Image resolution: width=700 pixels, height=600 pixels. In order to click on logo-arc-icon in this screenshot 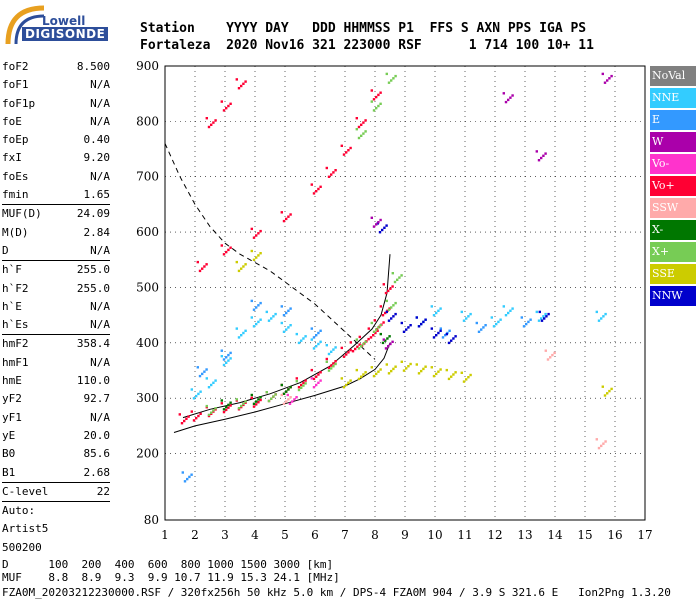, I will do `click(25, 25)`.